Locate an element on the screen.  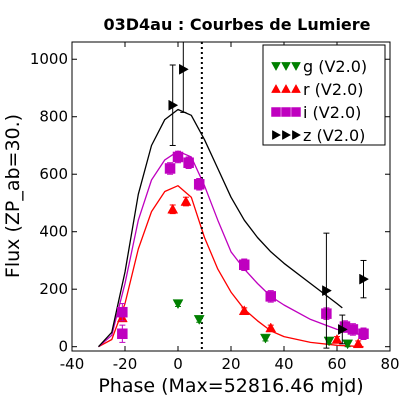
legend-box is located at coordinates (324, 95).